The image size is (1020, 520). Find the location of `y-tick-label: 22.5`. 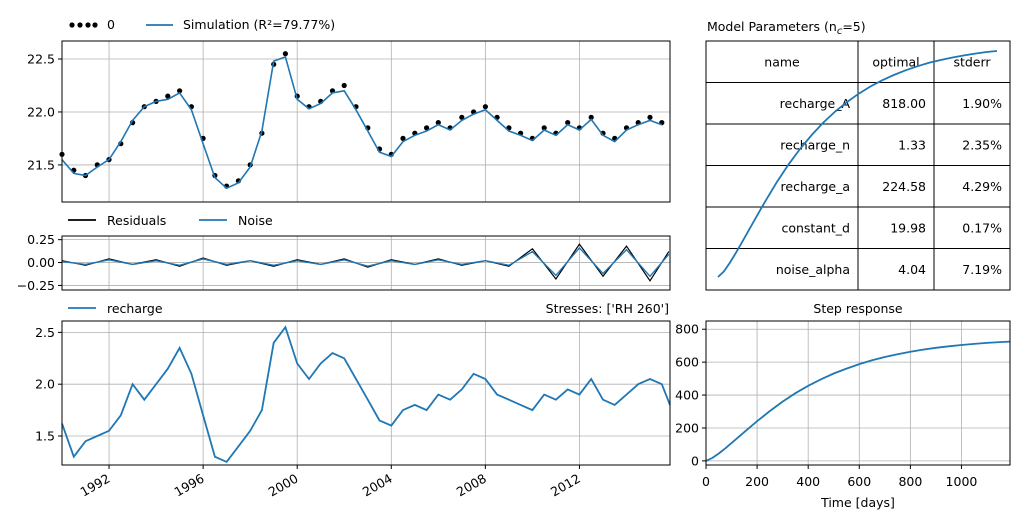

y-tick-label: 22.5 is located at coordinates (41, 59).